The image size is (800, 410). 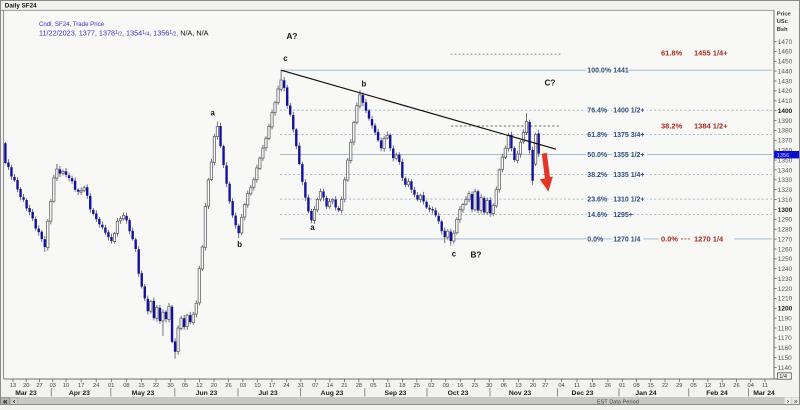 I want to click on svg-text: 05, so click(x=185, y=386).